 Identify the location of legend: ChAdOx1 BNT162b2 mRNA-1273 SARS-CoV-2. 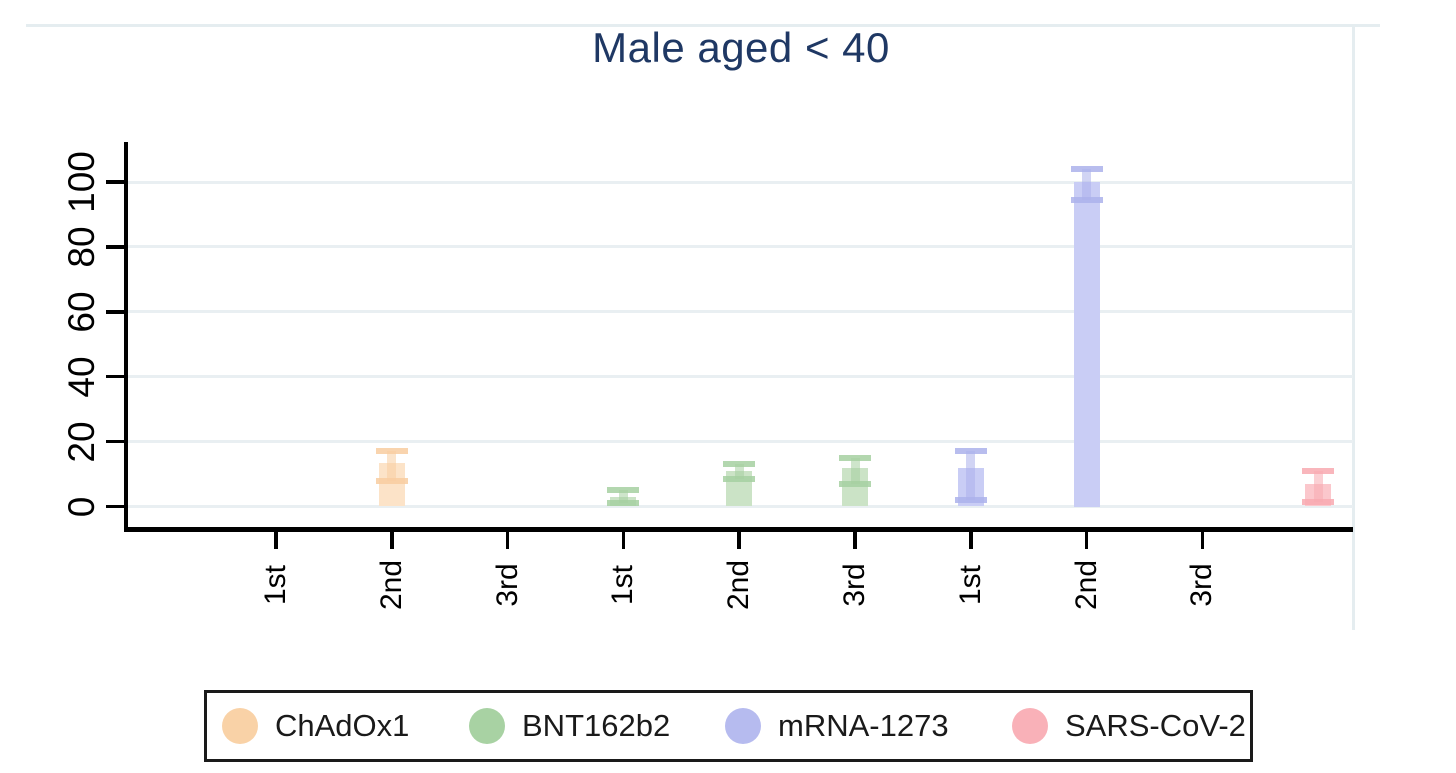
(728, 726).